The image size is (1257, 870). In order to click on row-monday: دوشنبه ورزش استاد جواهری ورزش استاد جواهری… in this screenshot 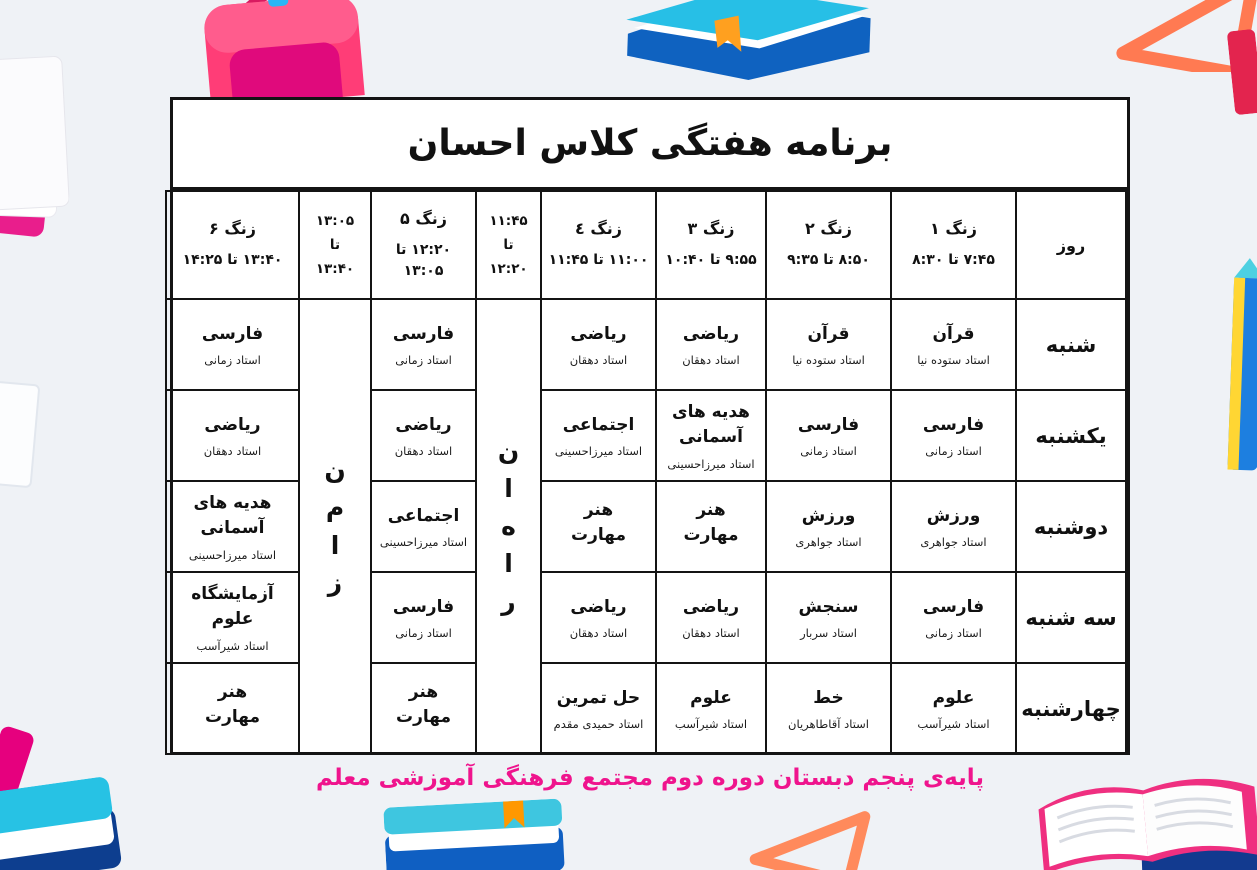, I will do `click(646, 526)`.